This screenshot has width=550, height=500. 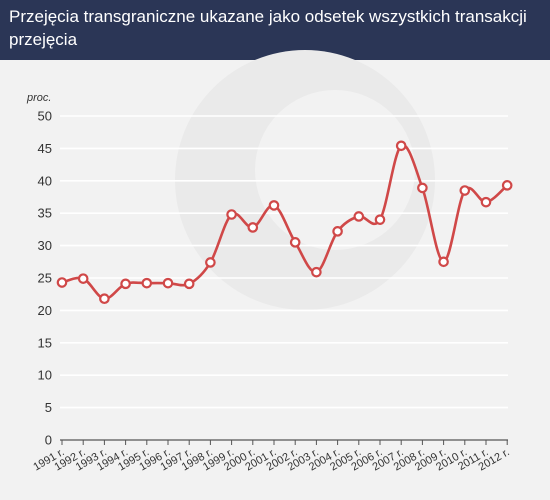 What do you see at coordinates (48, 440) in the screenshot?
I see `y-tick-label: 0` at bounding box center [48, 440].